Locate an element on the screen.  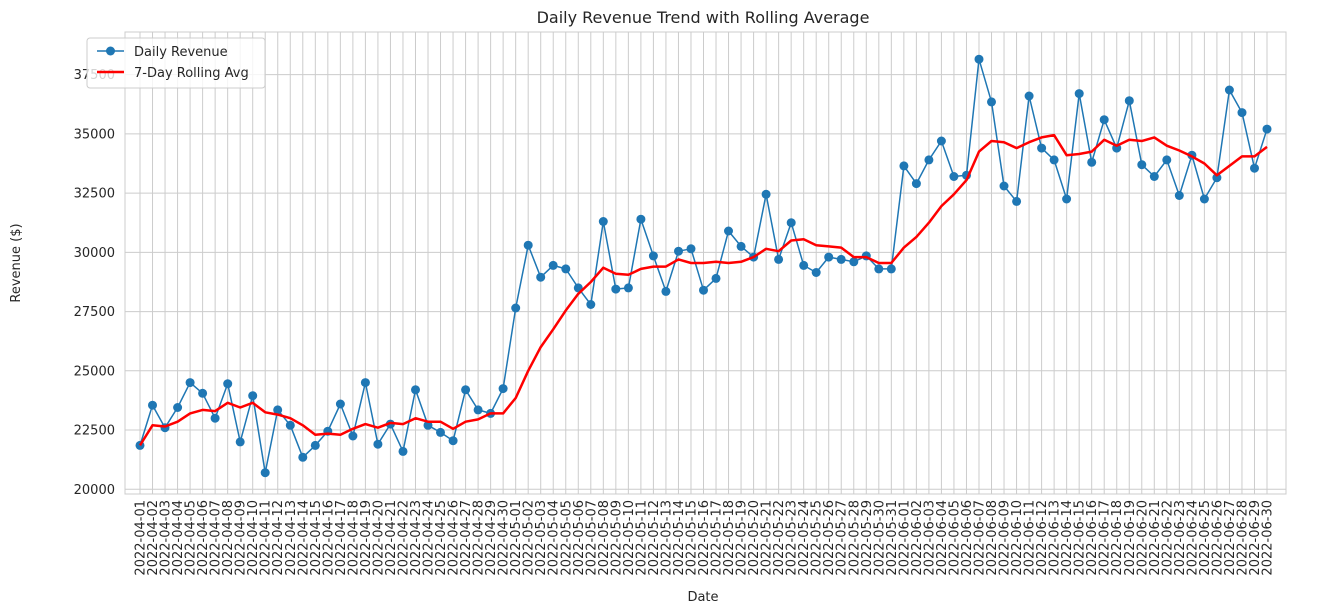
x-tick-label: 2022-04-18 is located at coordinates (353, 538).